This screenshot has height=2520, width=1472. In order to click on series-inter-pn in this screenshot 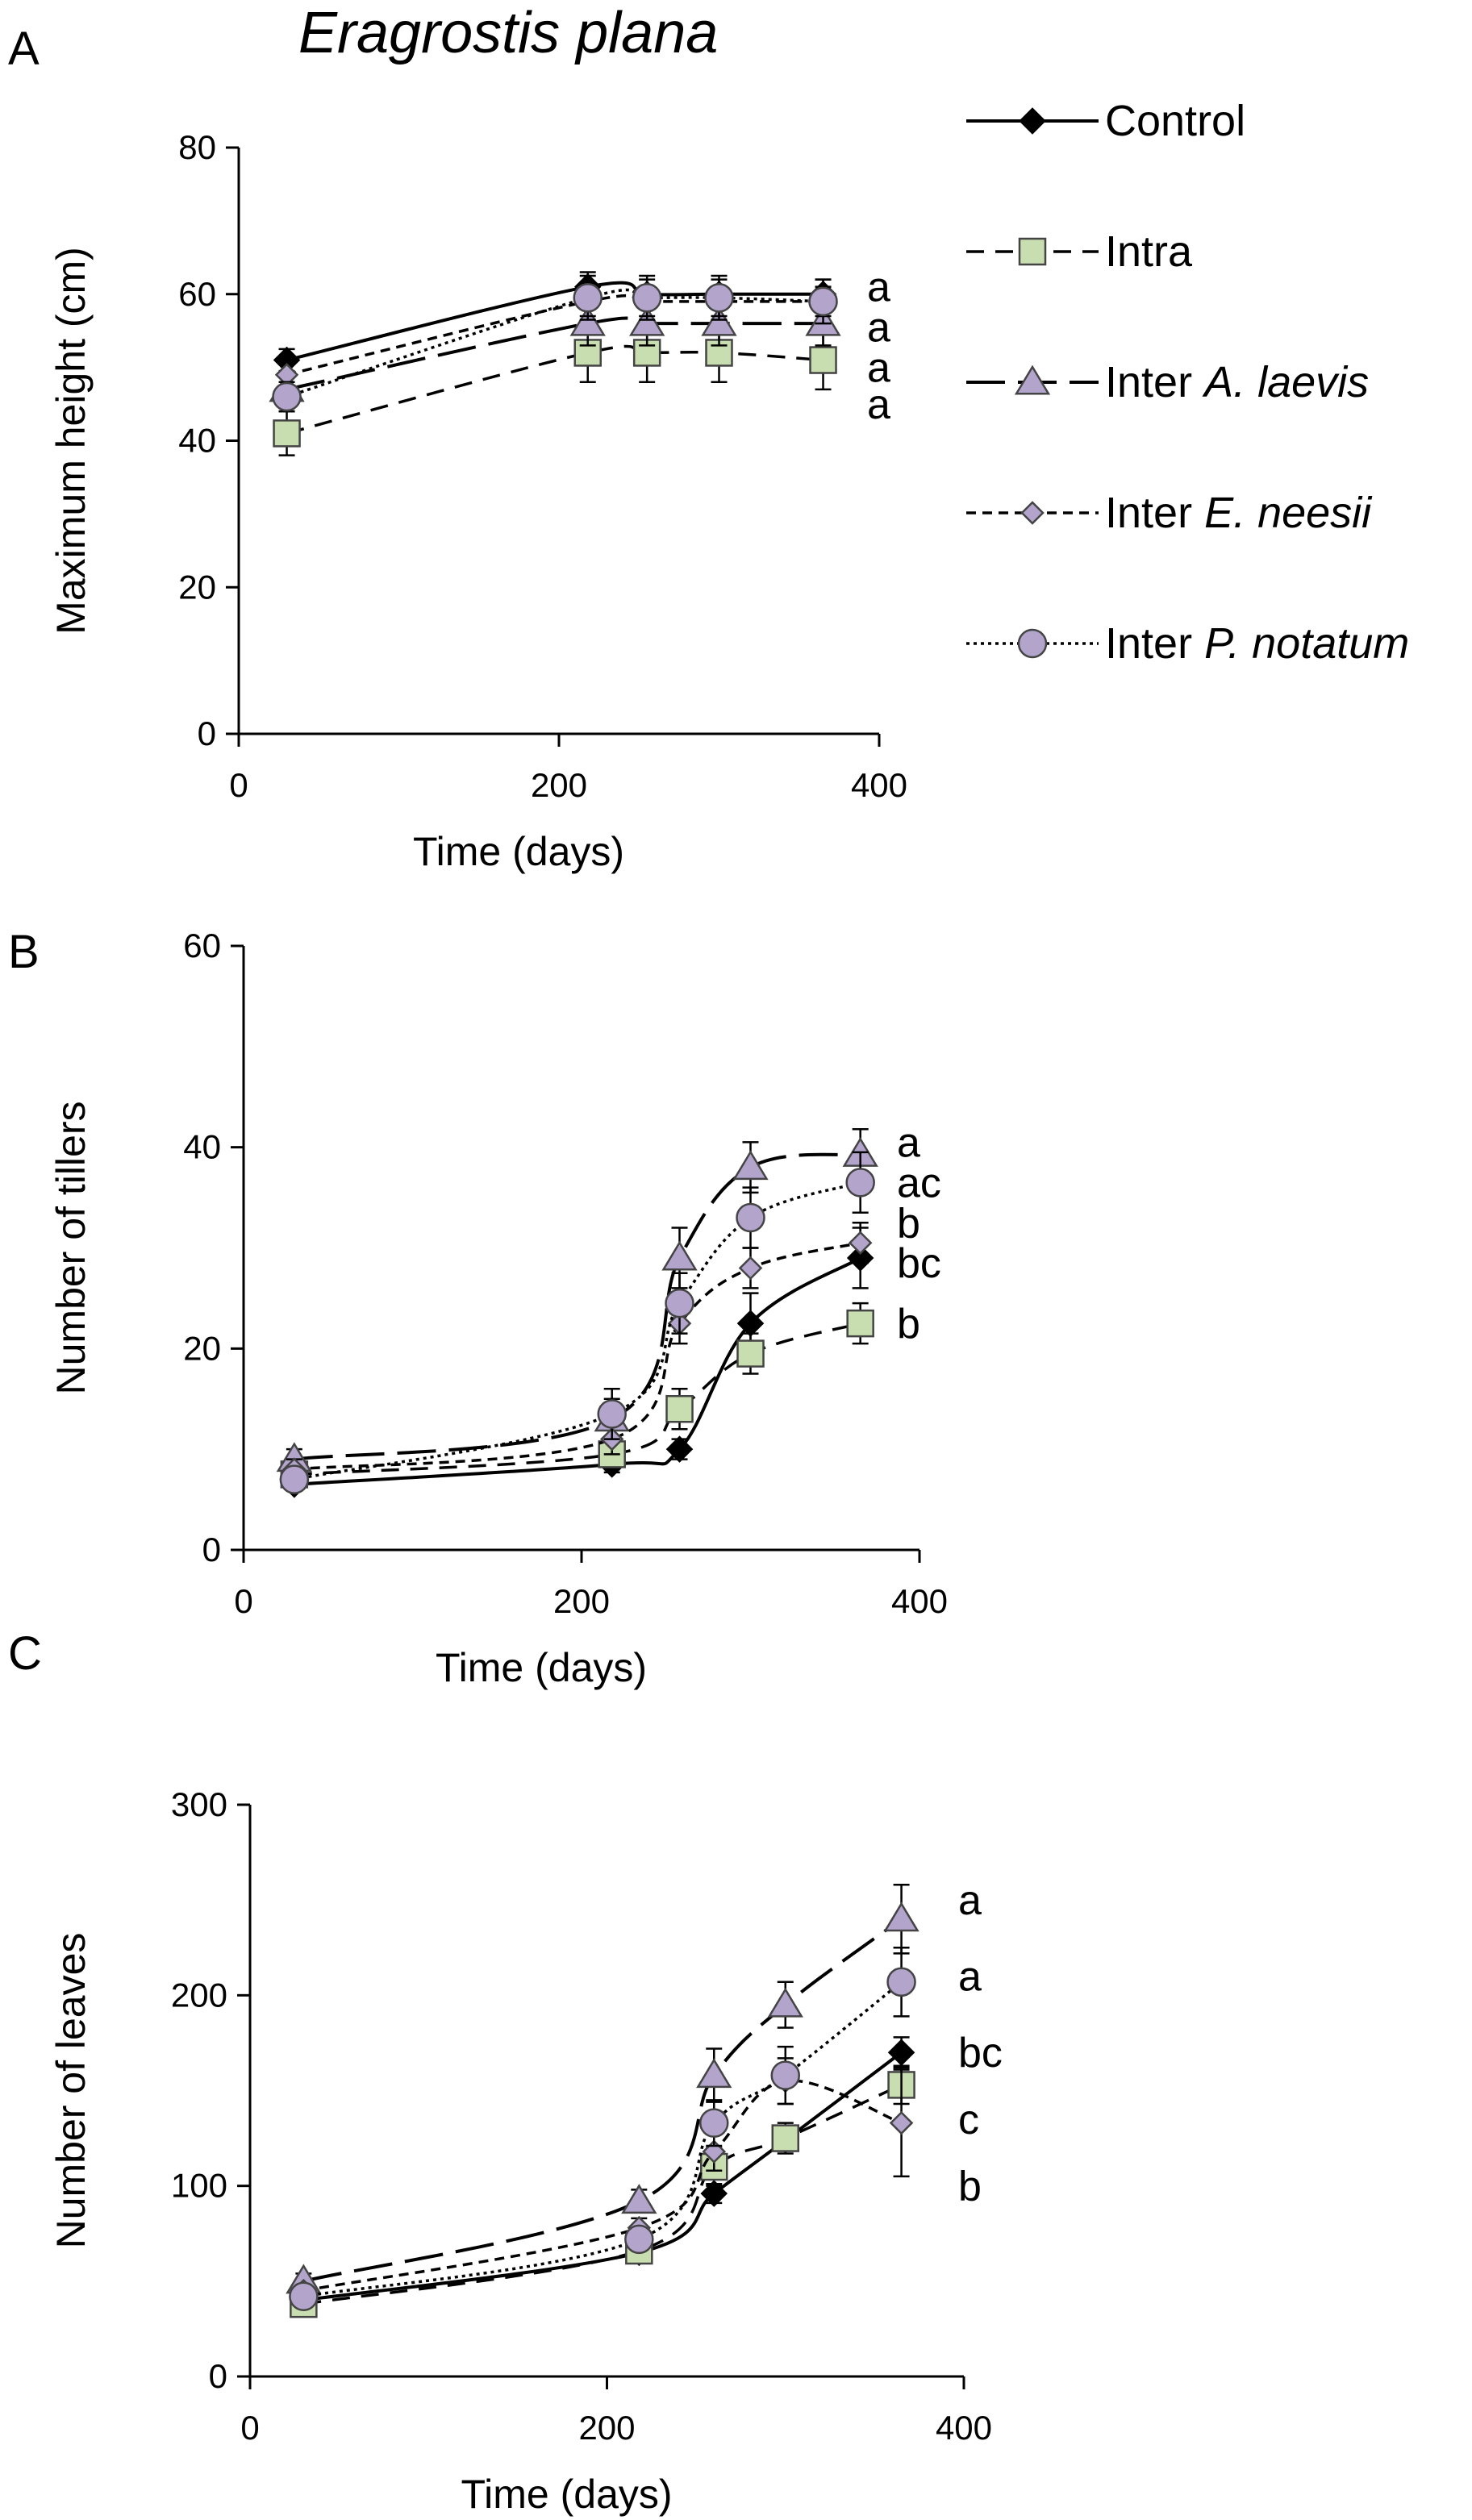, I will do `click(555, 343)`.